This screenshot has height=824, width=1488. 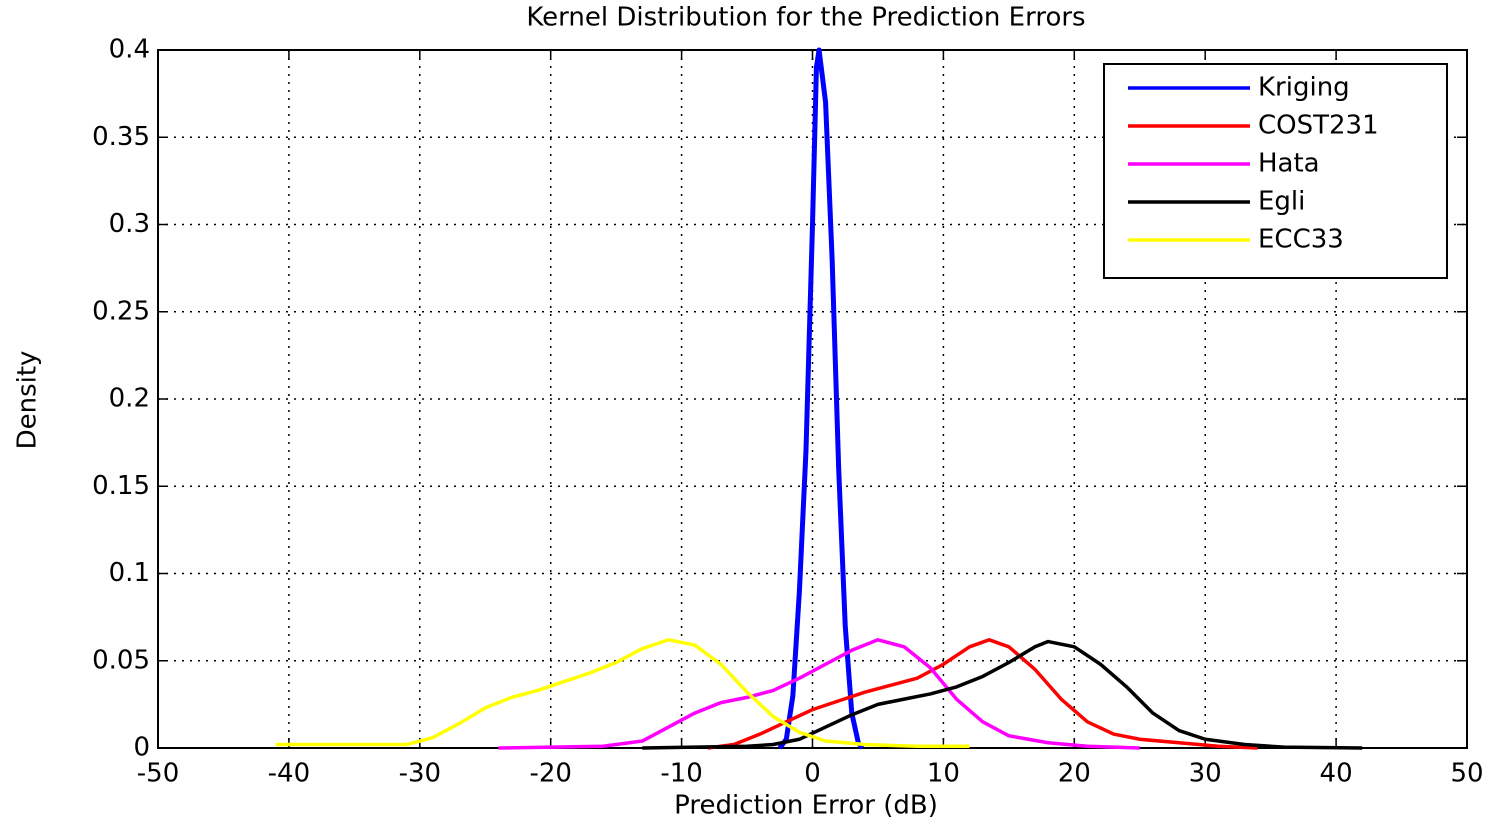 I want to click on x-tick-label: 40, so click(x=1336, y=774).